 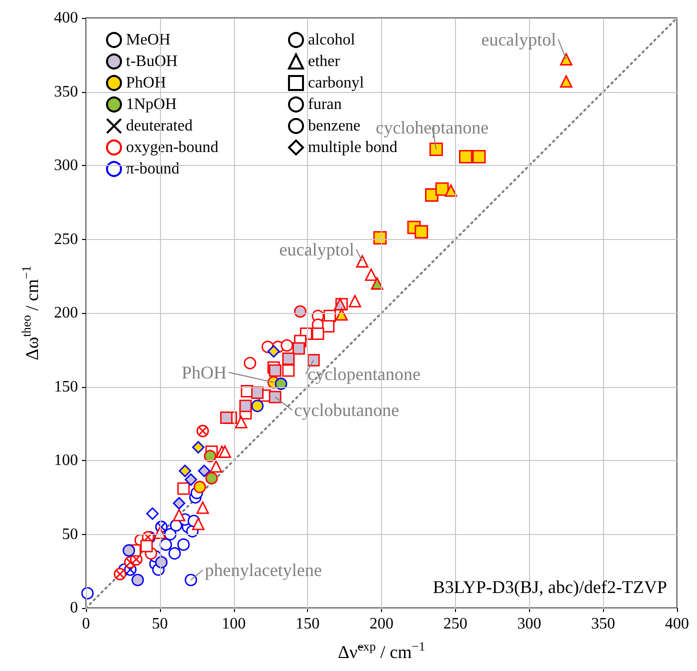 What do you see at coordinates (364, 374) in the screenshot?
I see `annotation: cyclopentanone` at bounding box center [364, 374].